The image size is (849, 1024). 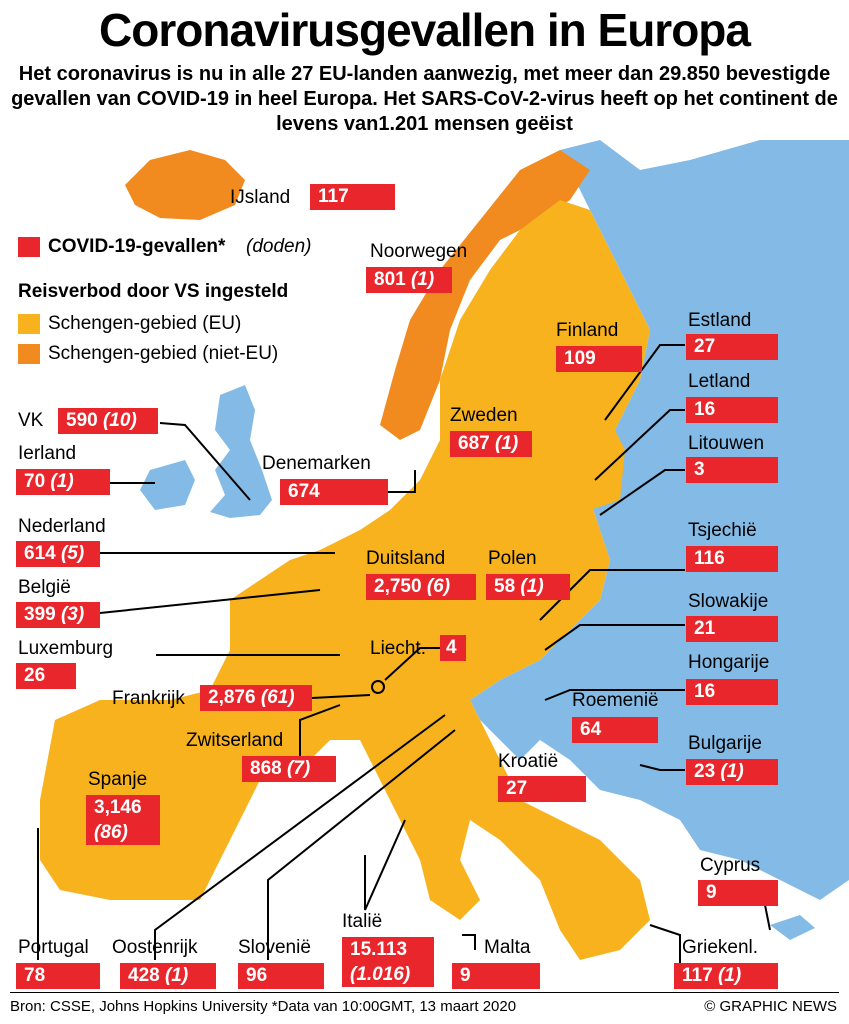 What do you see at coordinates (491, 444) in the screenshot?
I see `box-zweden: 687 (1)` at bounding box center [491, 444].